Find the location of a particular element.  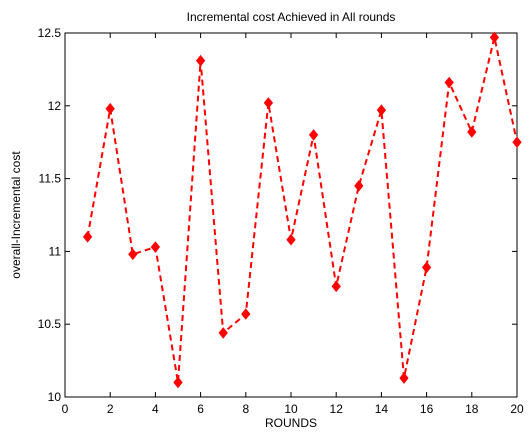

x-tick-label: 0 is located at coordinates (65, 409).